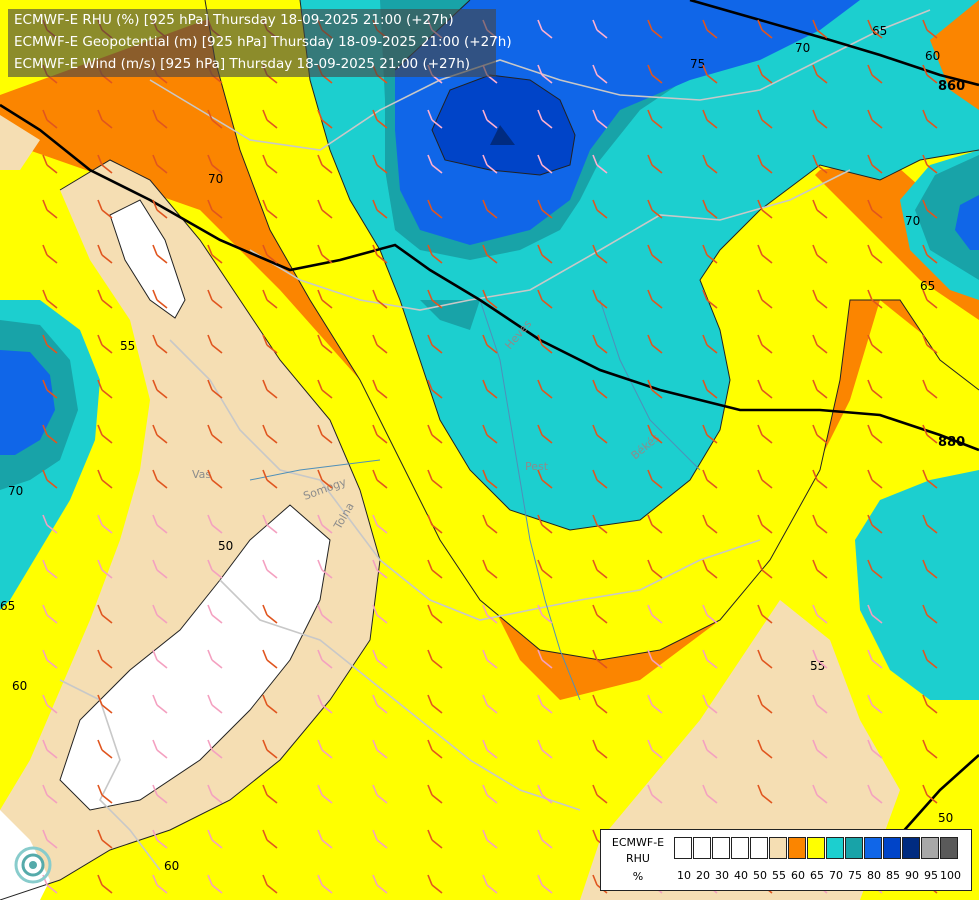 This screenshot has width=979, height=900. I want to click on logo-icon, so click(33, 865).